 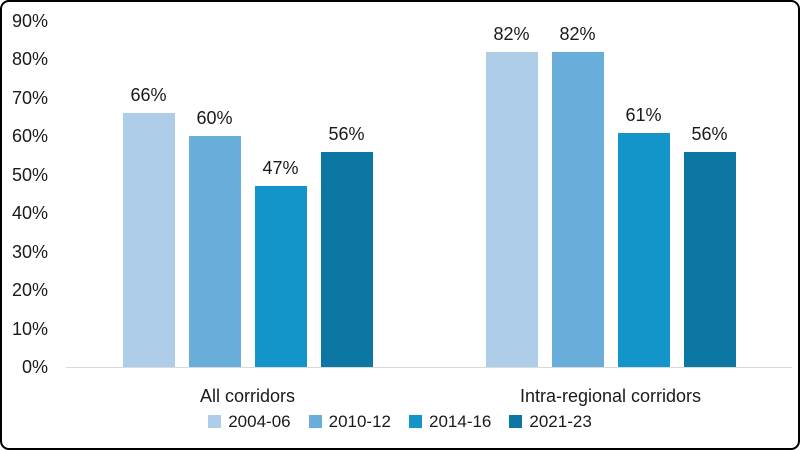 What do you see at coordinates (29, 251) in the screenshot?
I see `y-tick-label: 30%` at bounding box center [29, 251].